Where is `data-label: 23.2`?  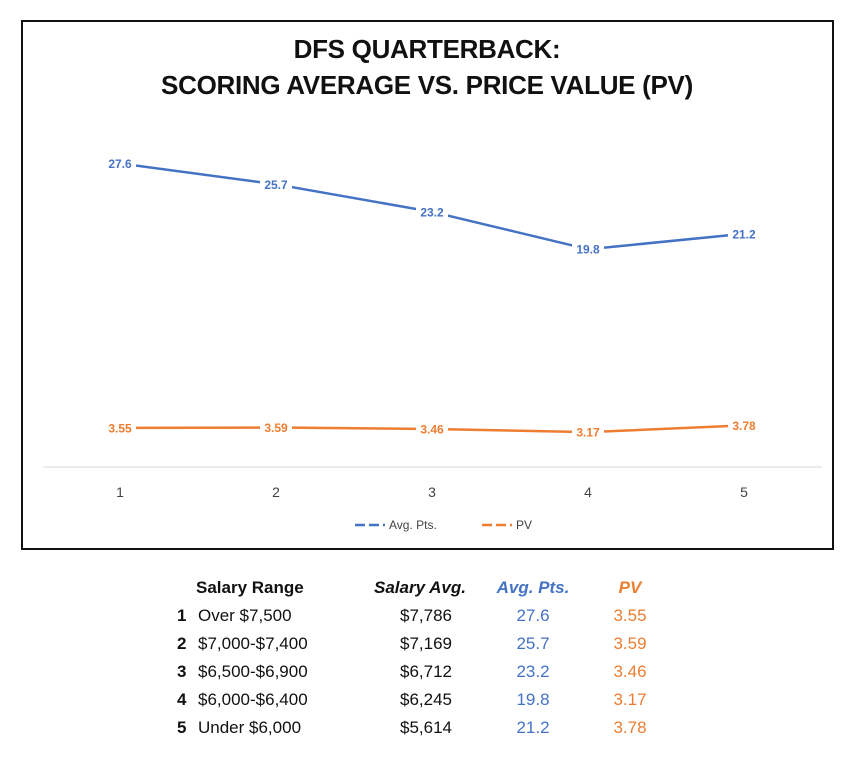
data-label: 23.2 is located at coordinates (432, 212).